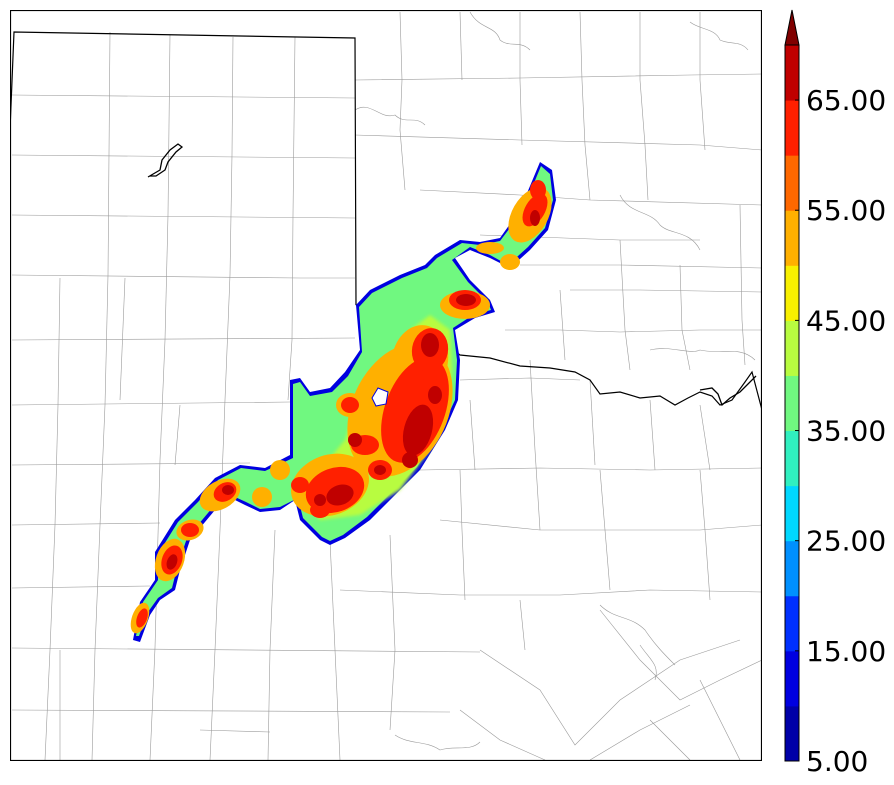  What do you see at coordinates (846, 210) in the screenshot?
I see `colorbar-tick-label: 55.00` at bounding box center [846, 210].